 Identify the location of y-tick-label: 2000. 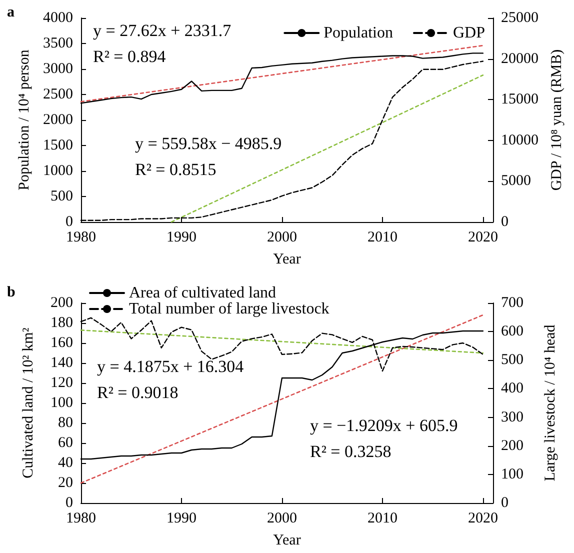
(58, 120).